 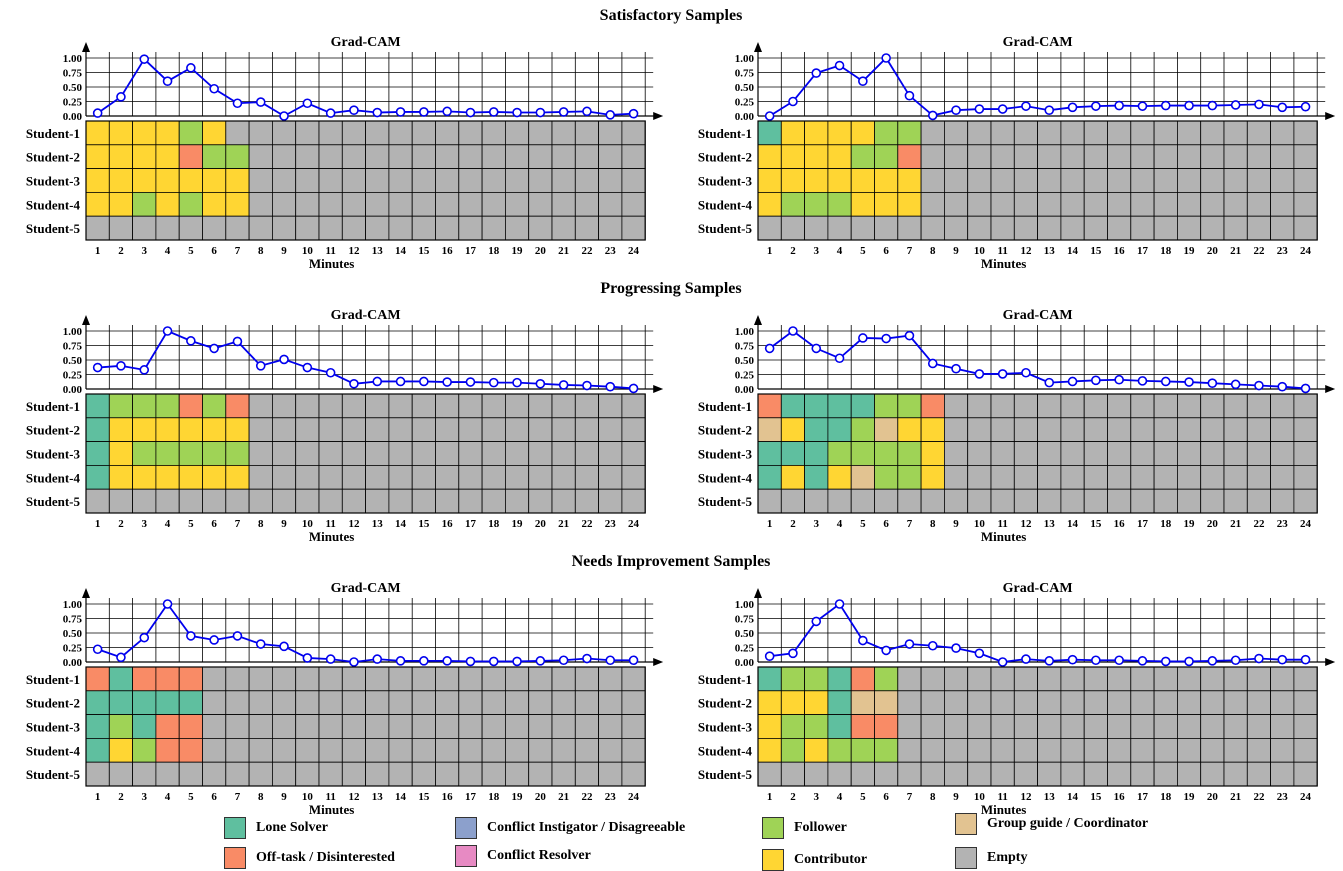 I want to click on x-tick-label: 5, so click(x=191, y=524).